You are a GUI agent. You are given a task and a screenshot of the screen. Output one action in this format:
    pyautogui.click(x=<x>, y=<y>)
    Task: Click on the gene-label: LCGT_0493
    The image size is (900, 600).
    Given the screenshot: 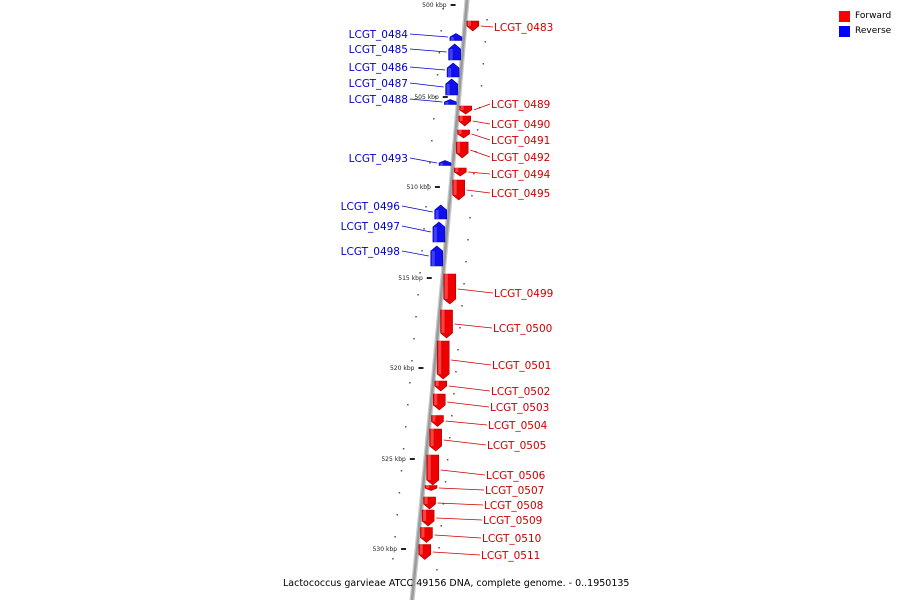 What is the action you would take?
    pyautogui.click(x=378, y=159)
    